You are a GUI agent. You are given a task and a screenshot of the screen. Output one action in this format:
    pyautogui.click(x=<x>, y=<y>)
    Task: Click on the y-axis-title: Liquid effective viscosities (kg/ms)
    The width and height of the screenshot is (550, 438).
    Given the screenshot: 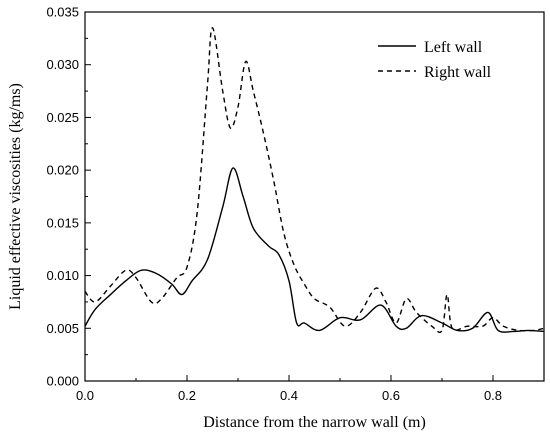 What is the action you would take?
    pyautogui.click(x=15, y=196)
    